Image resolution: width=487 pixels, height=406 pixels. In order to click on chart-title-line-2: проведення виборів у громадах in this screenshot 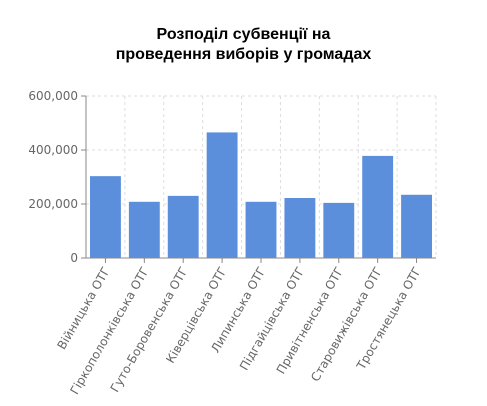, I will do `click(243, 54)`.